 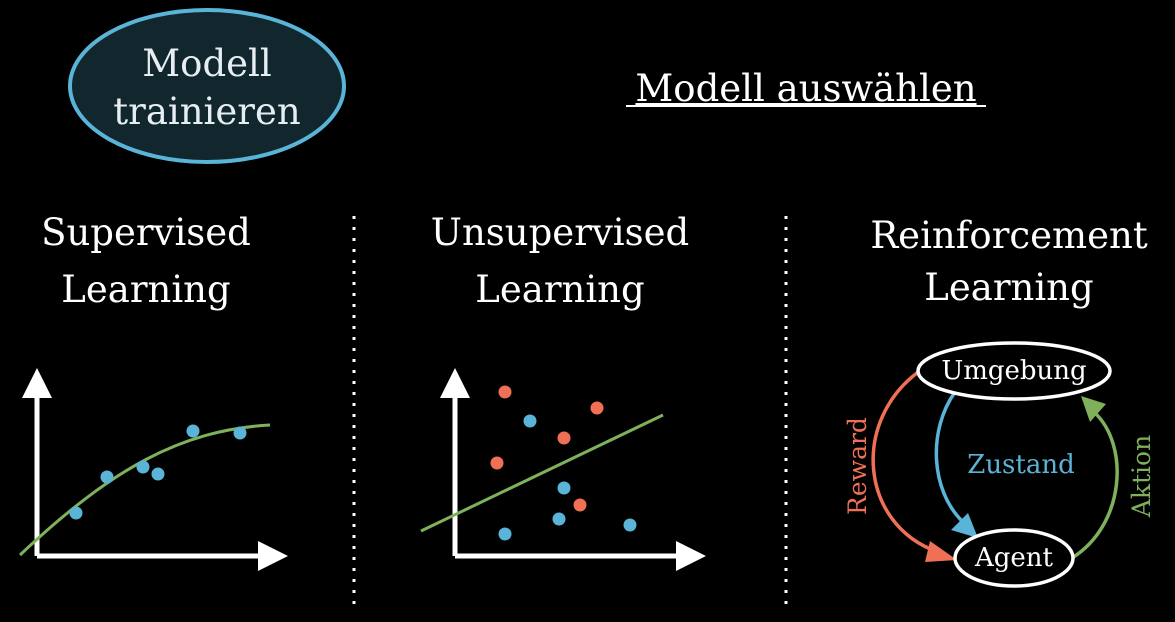 I want to click on state-arrow, so click(x=949, y=457).